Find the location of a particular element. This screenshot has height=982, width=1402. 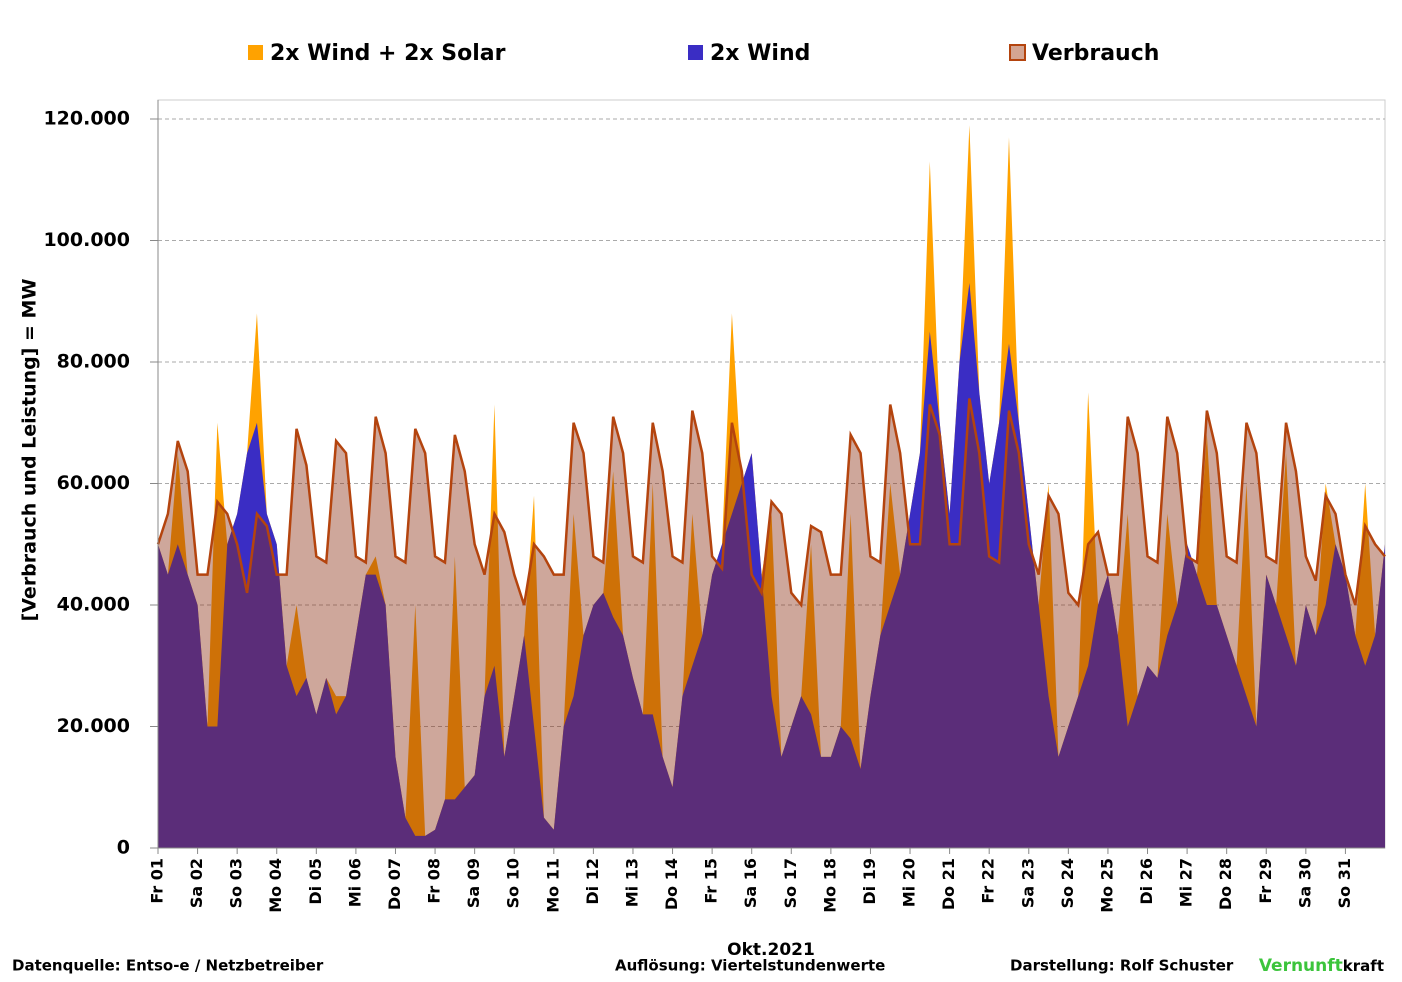

x-tick-label: Sa 09 is located at coordinates (473, 883).